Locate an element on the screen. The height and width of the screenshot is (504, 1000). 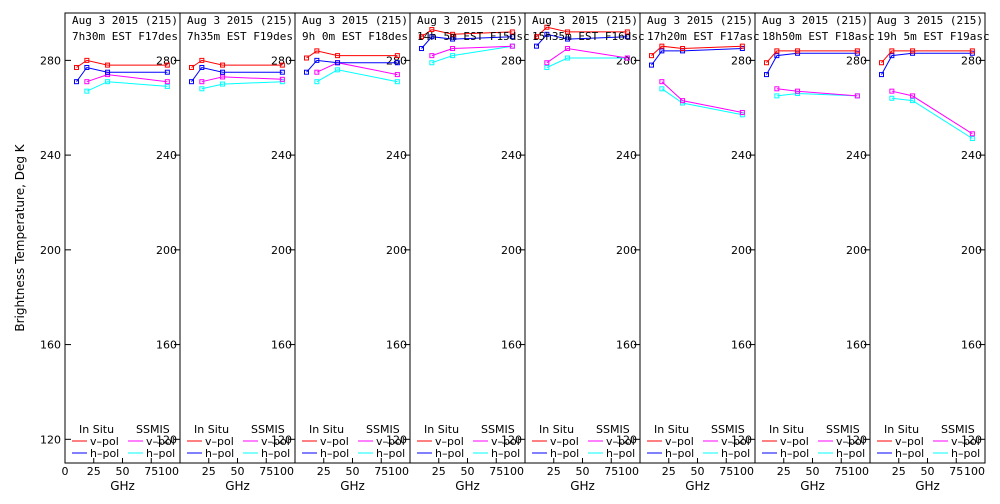
y-tick-label-right-120: 120 is located at coordinates (856, 439).